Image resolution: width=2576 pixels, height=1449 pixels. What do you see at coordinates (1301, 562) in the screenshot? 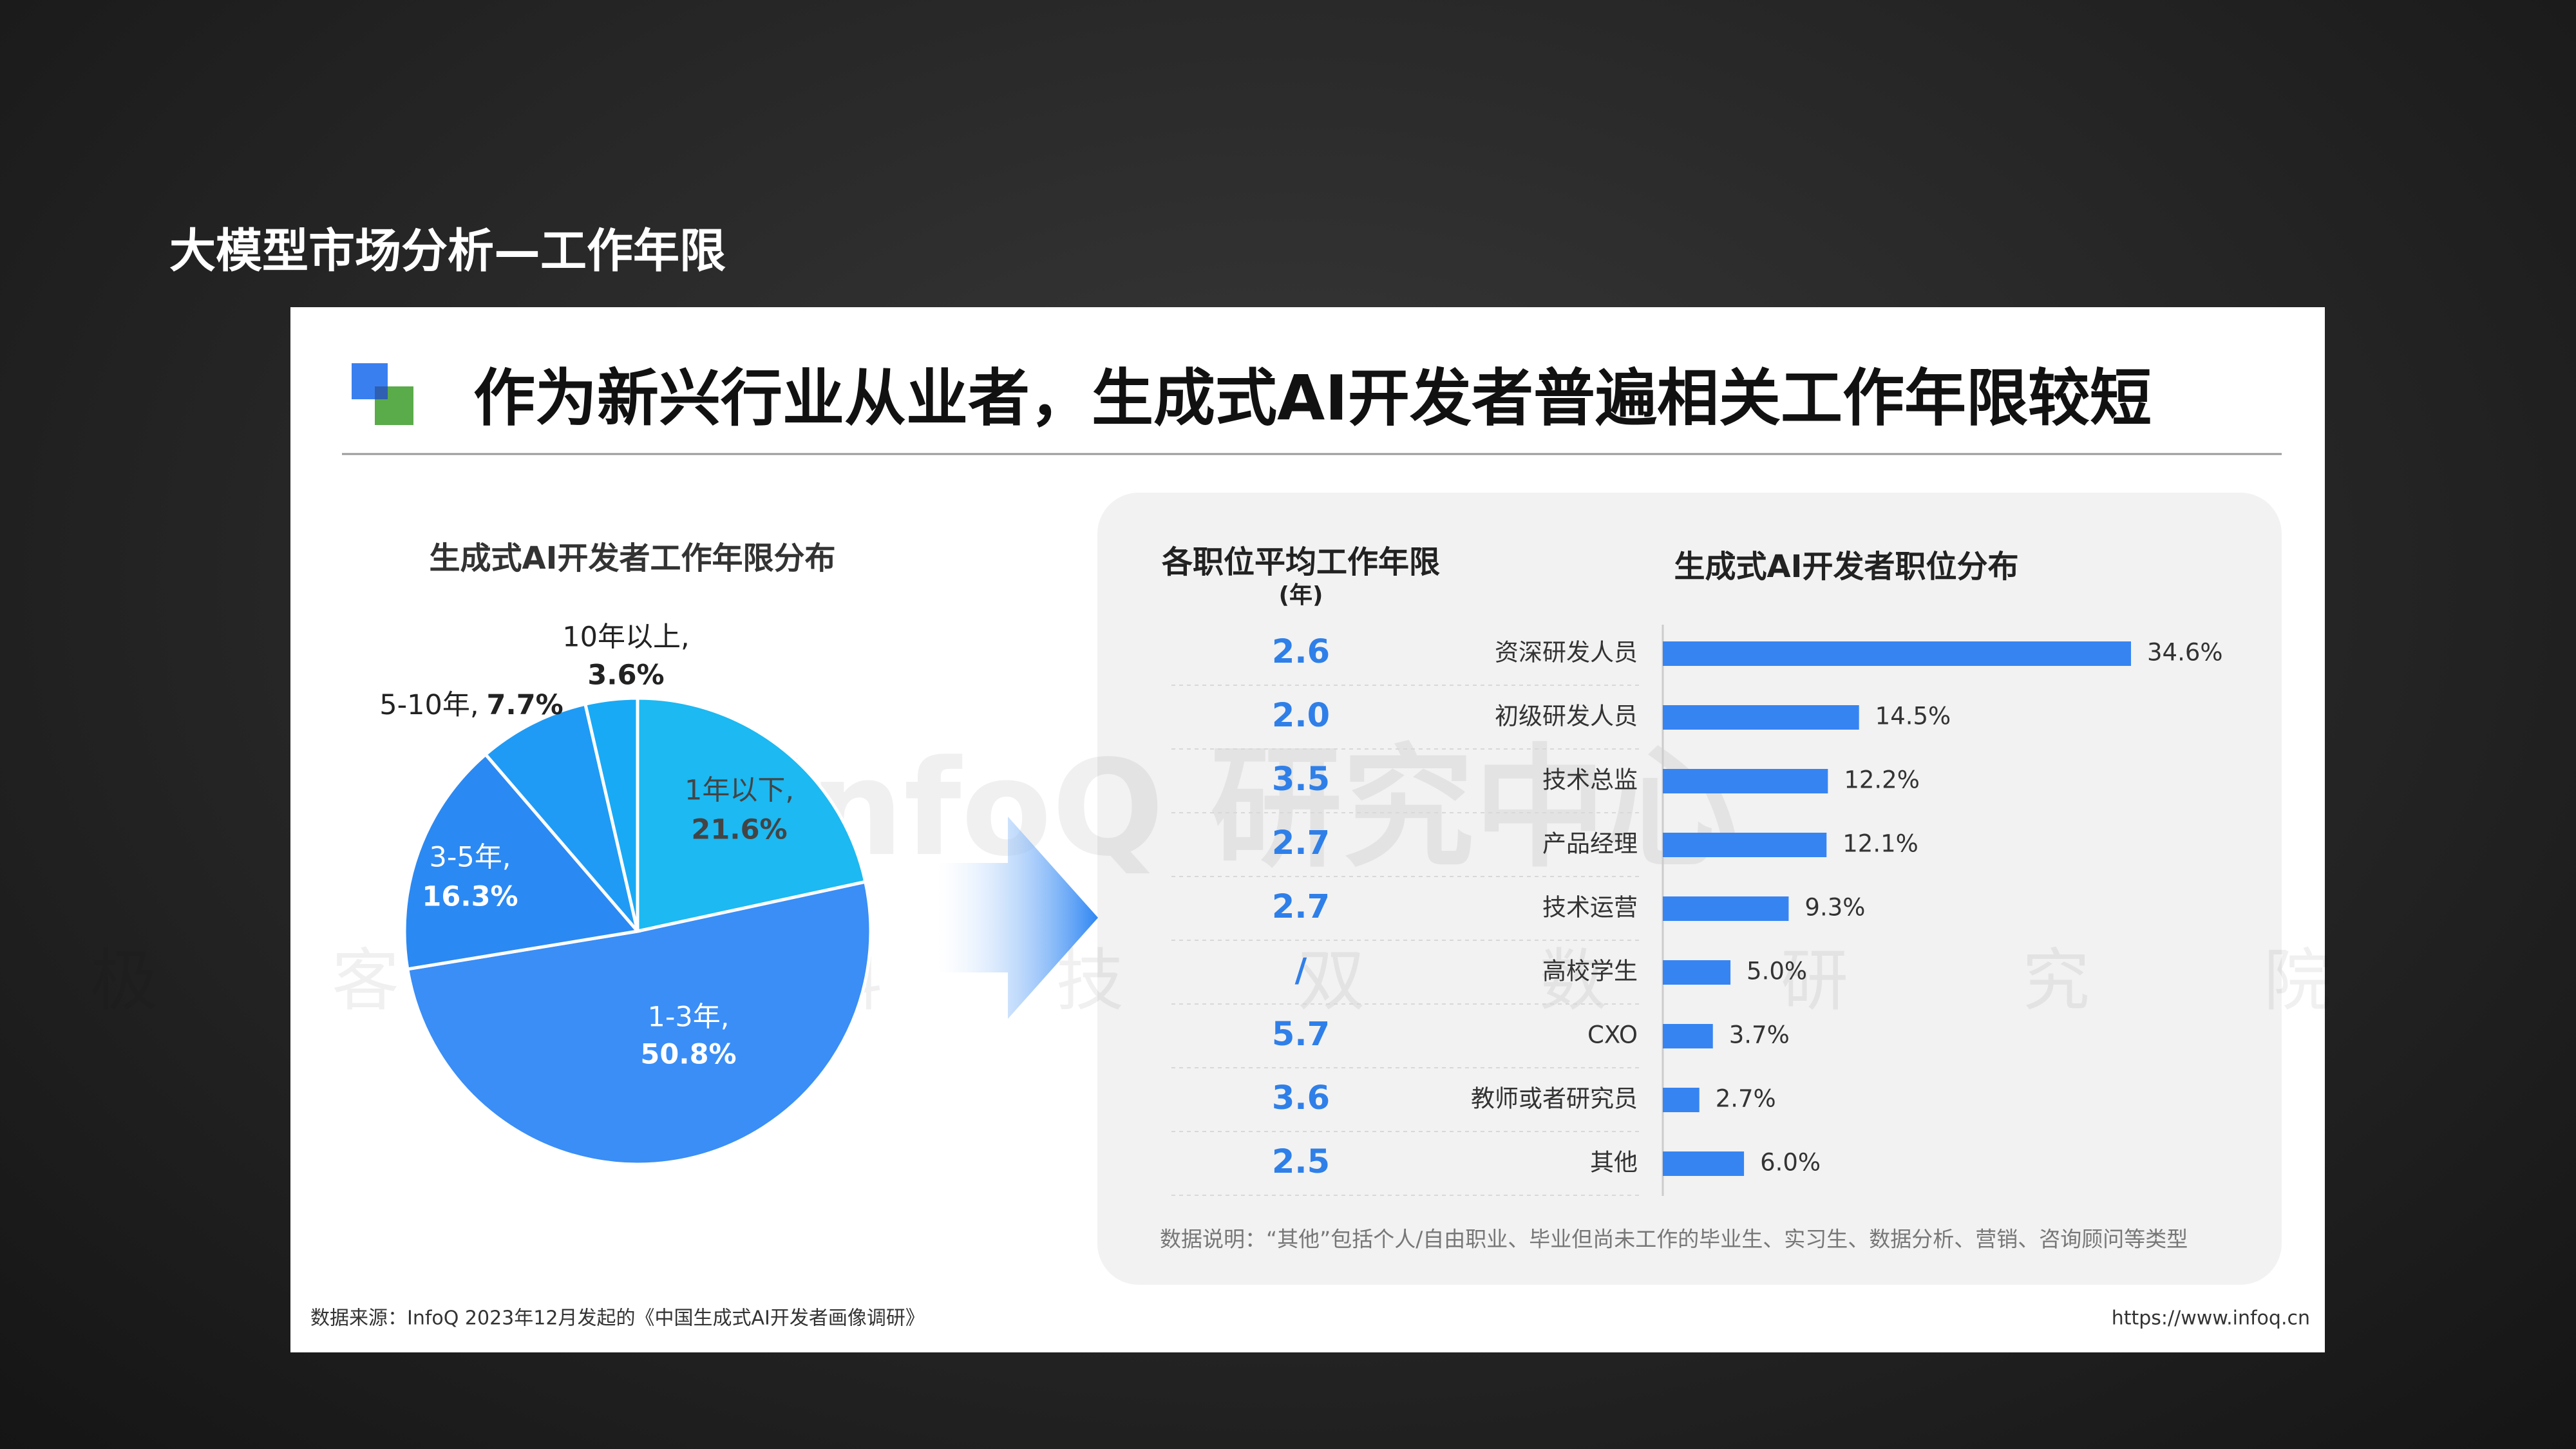
I see `column-title: 各职位平均工作年限` at bounding box center [1301, 562].